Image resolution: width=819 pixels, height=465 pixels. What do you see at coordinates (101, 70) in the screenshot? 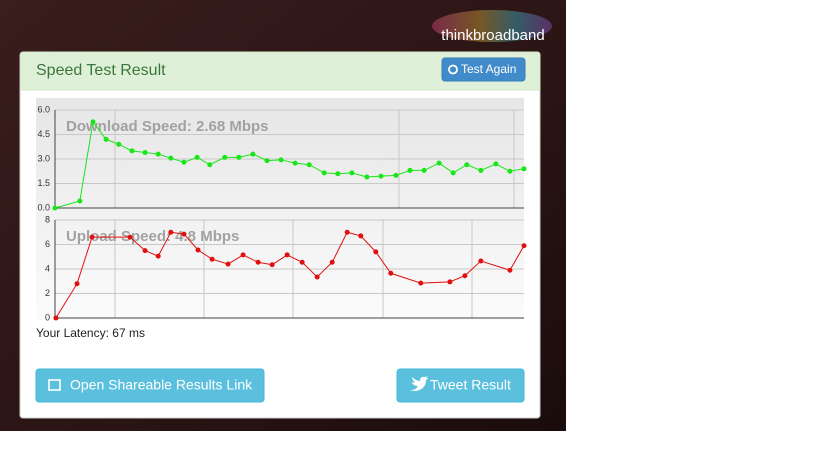
I see `panel-title: Speed Test Result` at bounding box center [101, 70].